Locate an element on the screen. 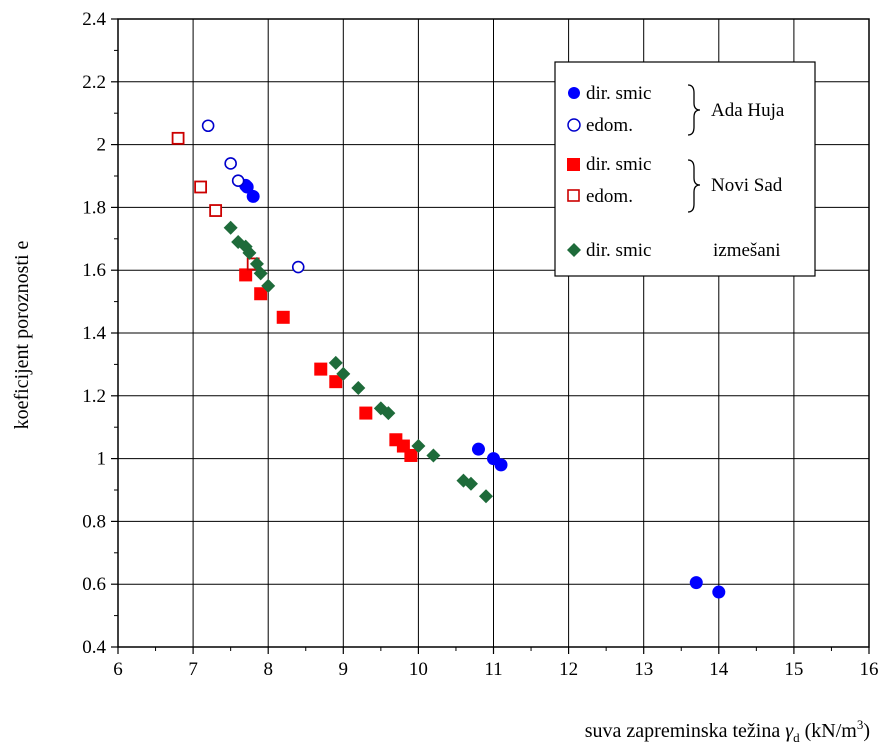 This screenshot has width=883, height=749. legend-label-izmesani-dir-smic: dir. smic is located at coordinates (618, 250).